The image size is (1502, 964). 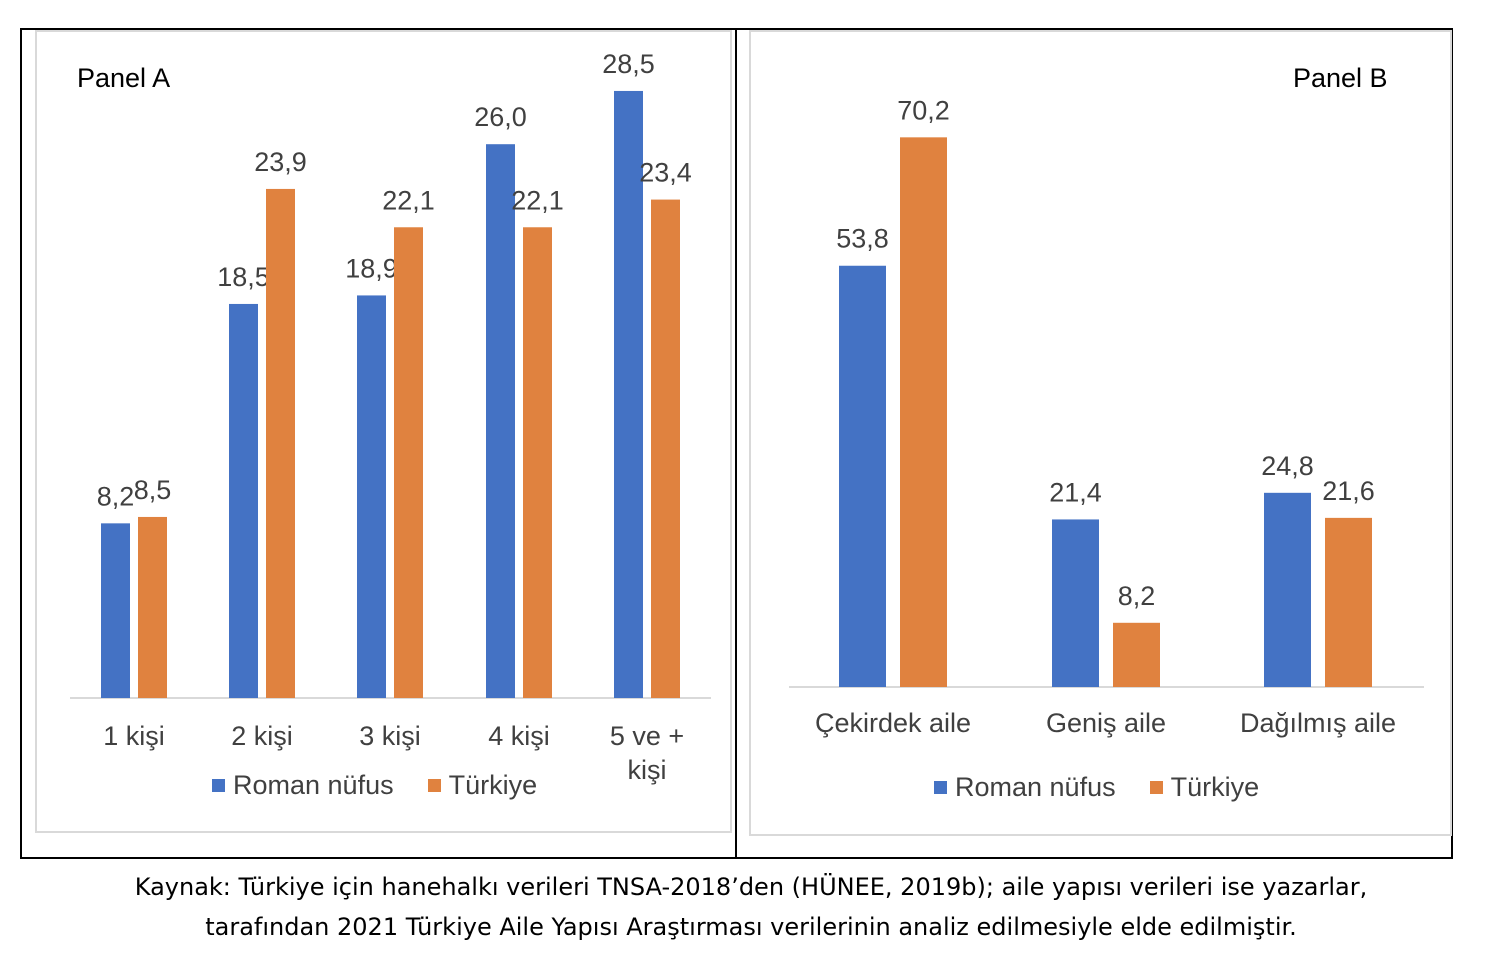 What do you see at coordinates (390, 736) in the screenshot?
I see `panel-a-category-label: 3 kişi` at bounding box center [390, 736].